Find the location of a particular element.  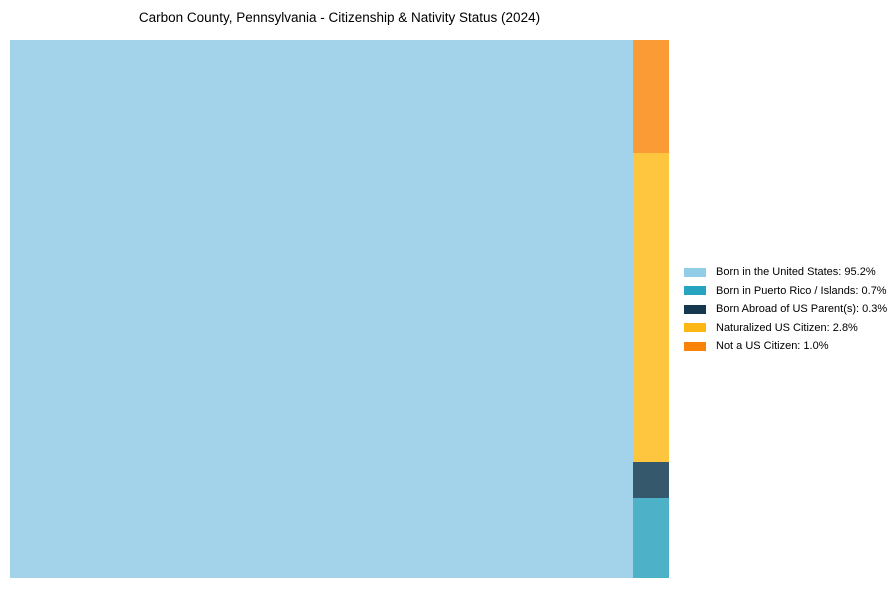

legend-item-born-in-puerto-rico-islands: Born in Puerto Rico / Islands: 0.7% is located at coordinates (785, 291).